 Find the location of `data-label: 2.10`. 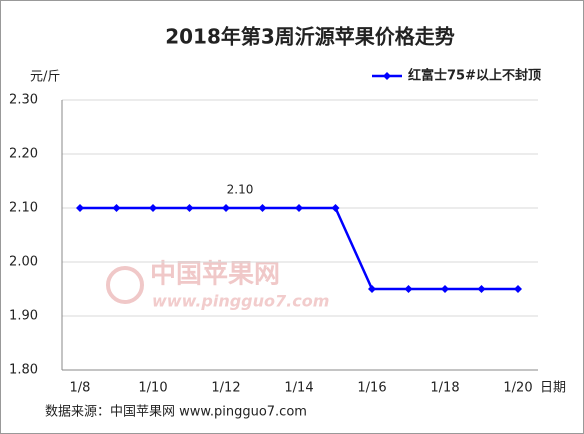

data-label: 2.10 is located at coordinates (240, 190).